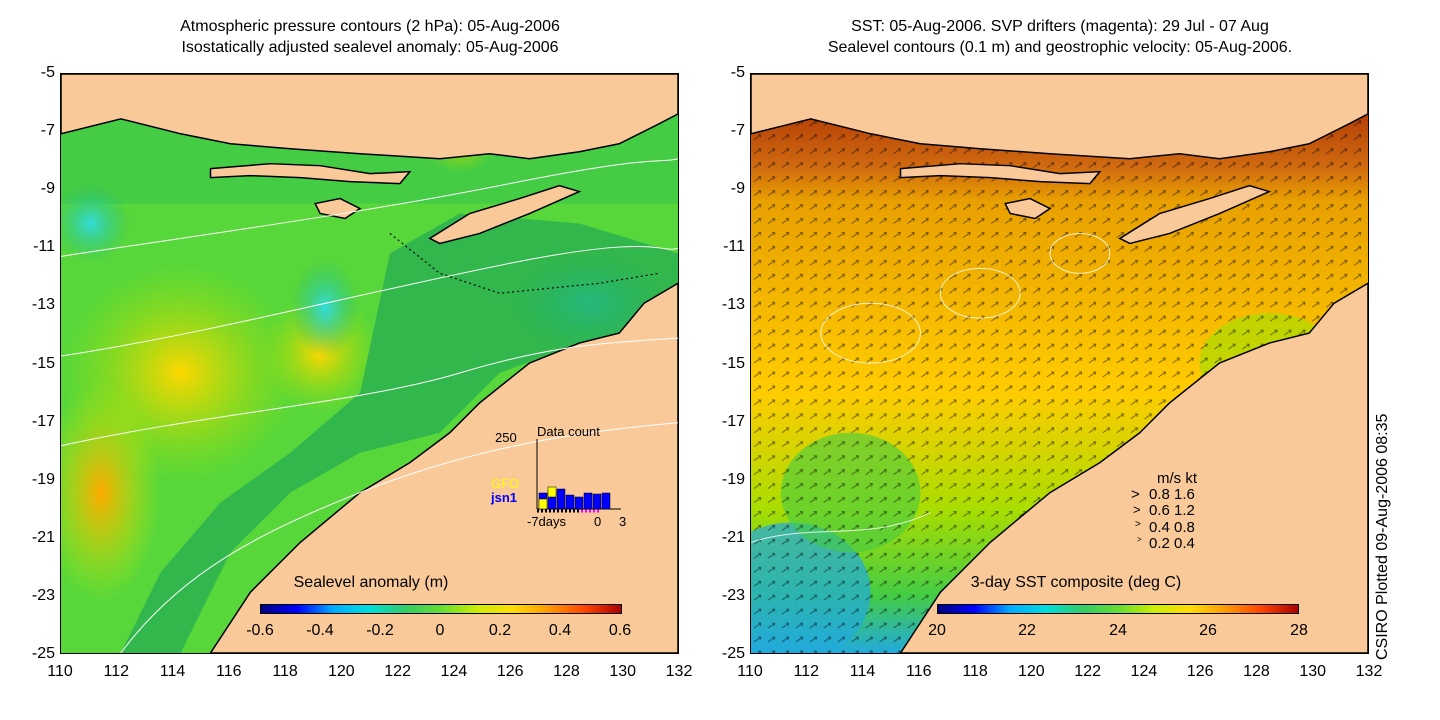 Image resolution: width=1440 pixels, height=720 pixels. Describe the element at coordinates (578, 476) in the screenshot. I see `data-count-inset` at that location.